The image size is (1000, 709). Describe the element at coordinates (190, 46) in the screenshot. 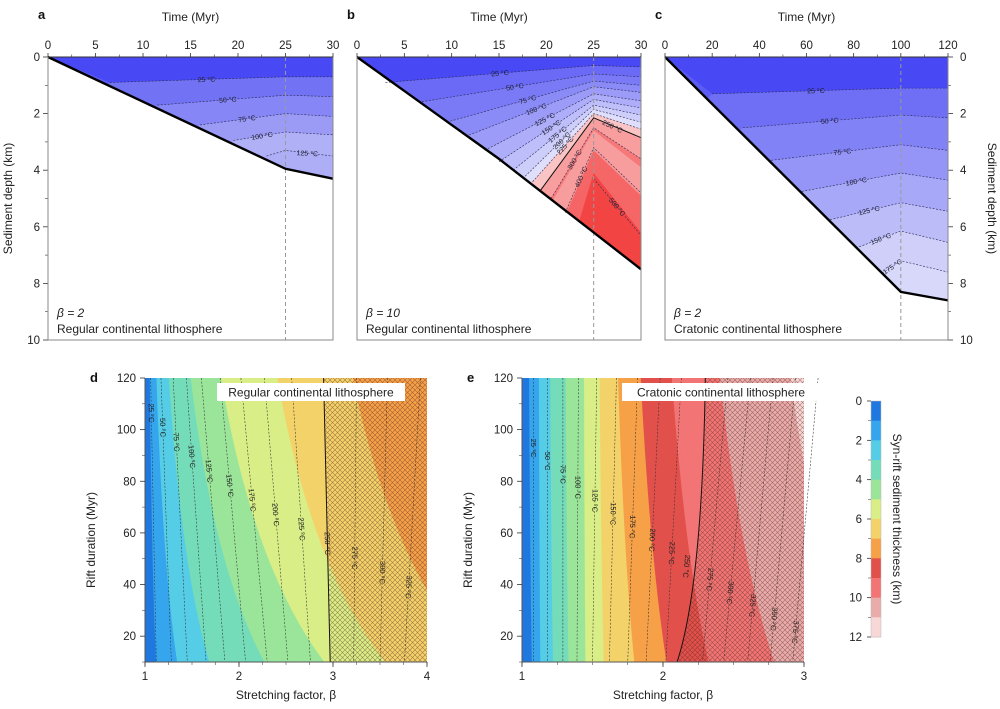

I see `x-tick-label: 15` at that location.